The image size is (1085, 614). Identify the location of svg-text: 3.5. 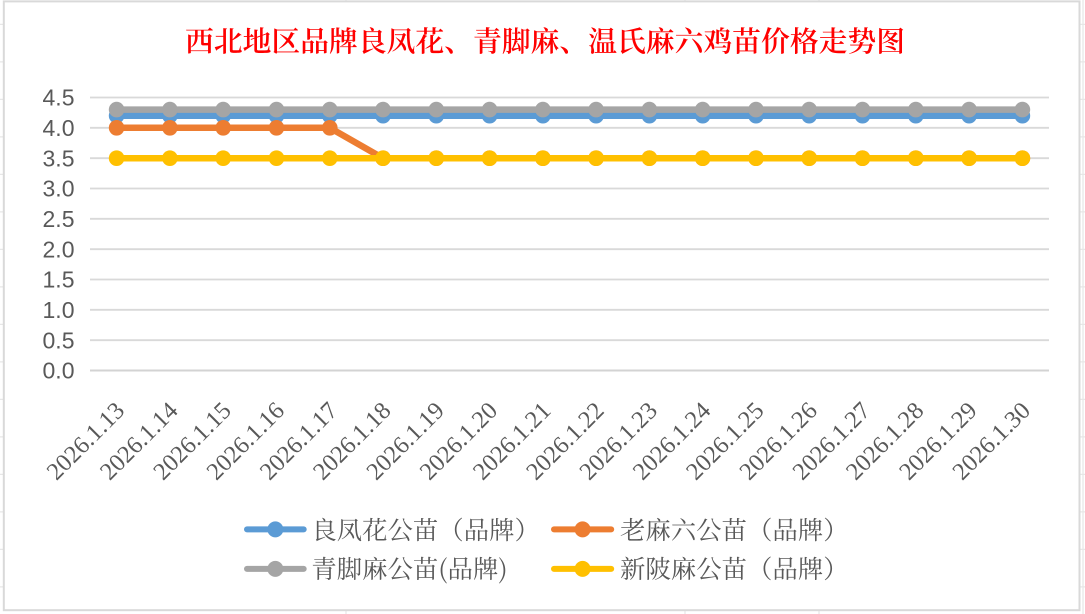
(59, 158).